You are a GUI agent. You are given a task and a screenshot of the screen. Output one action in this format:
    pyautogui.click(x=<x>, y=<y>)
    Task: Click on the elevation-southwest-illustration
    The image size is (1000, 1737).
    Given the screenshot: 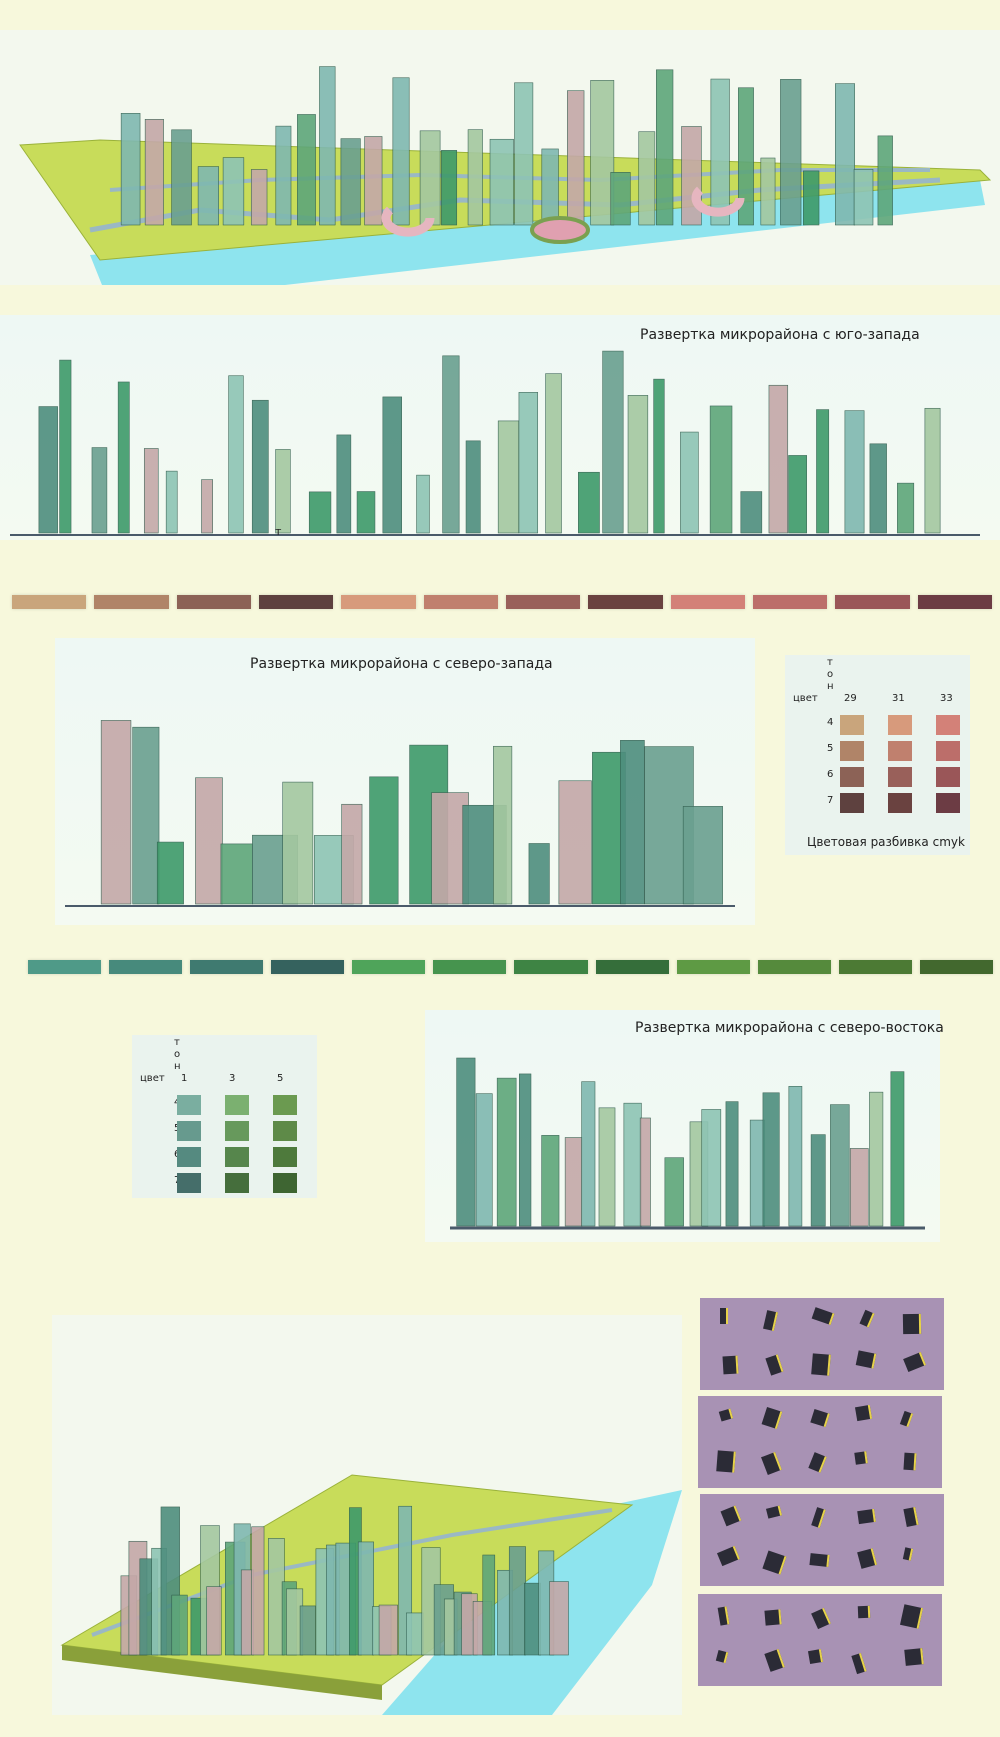 What is the action you would take?
    pyautogui.click(x=495, y=443)
    